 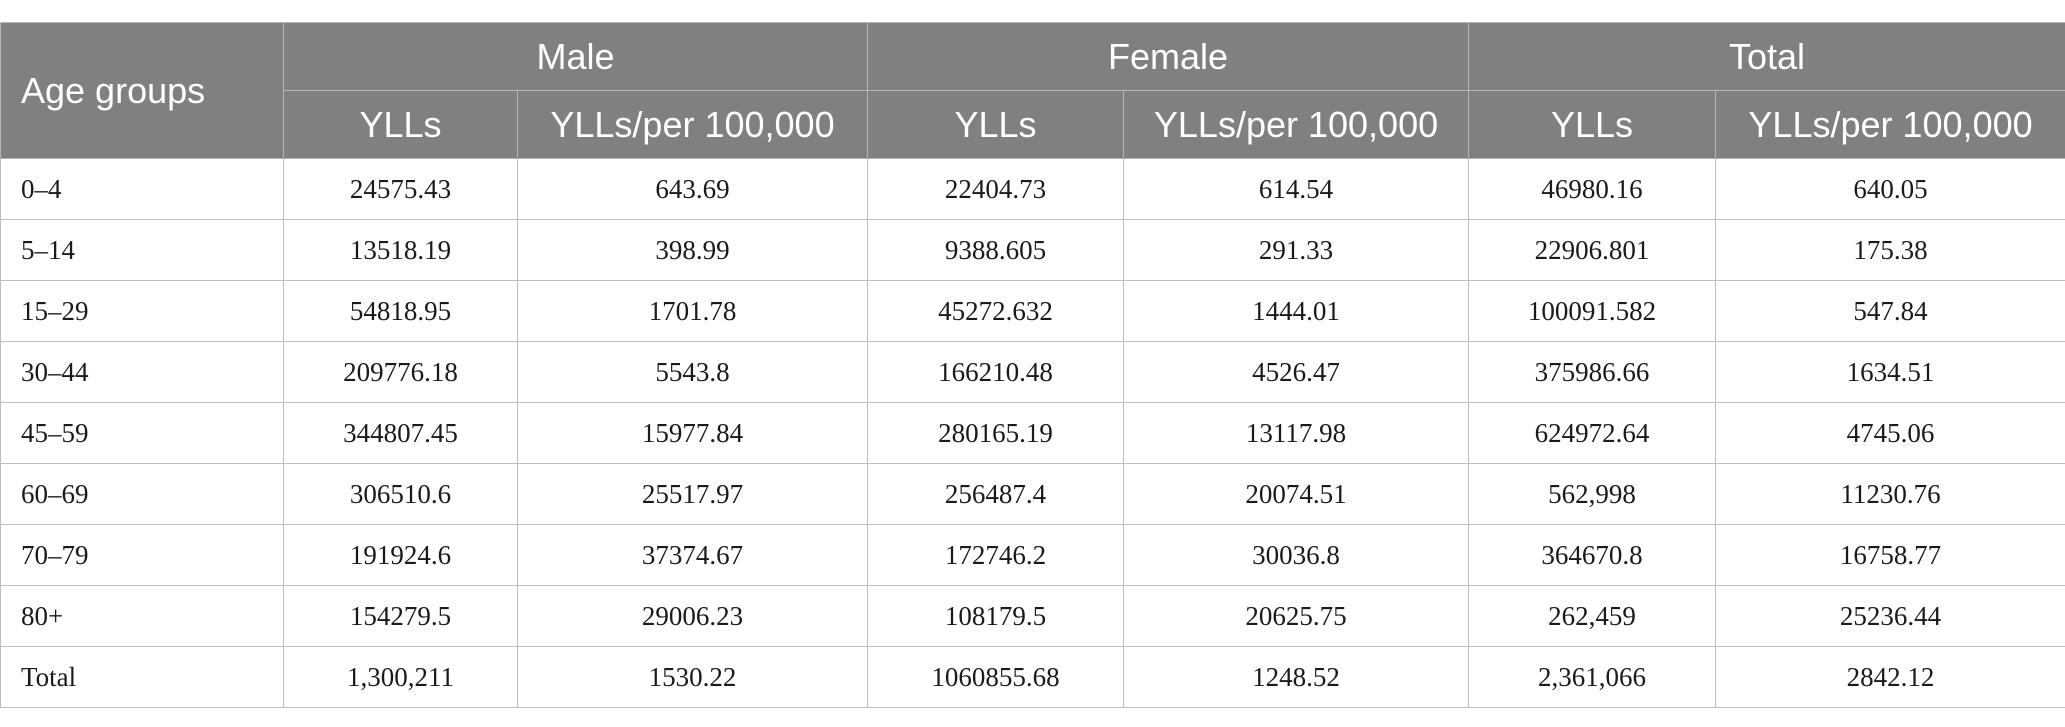 What do you see at coordinates (1890, 616) in the screenshot?
I see `total-rate-cell: 25236.44` at bounding box center [1890, 616].